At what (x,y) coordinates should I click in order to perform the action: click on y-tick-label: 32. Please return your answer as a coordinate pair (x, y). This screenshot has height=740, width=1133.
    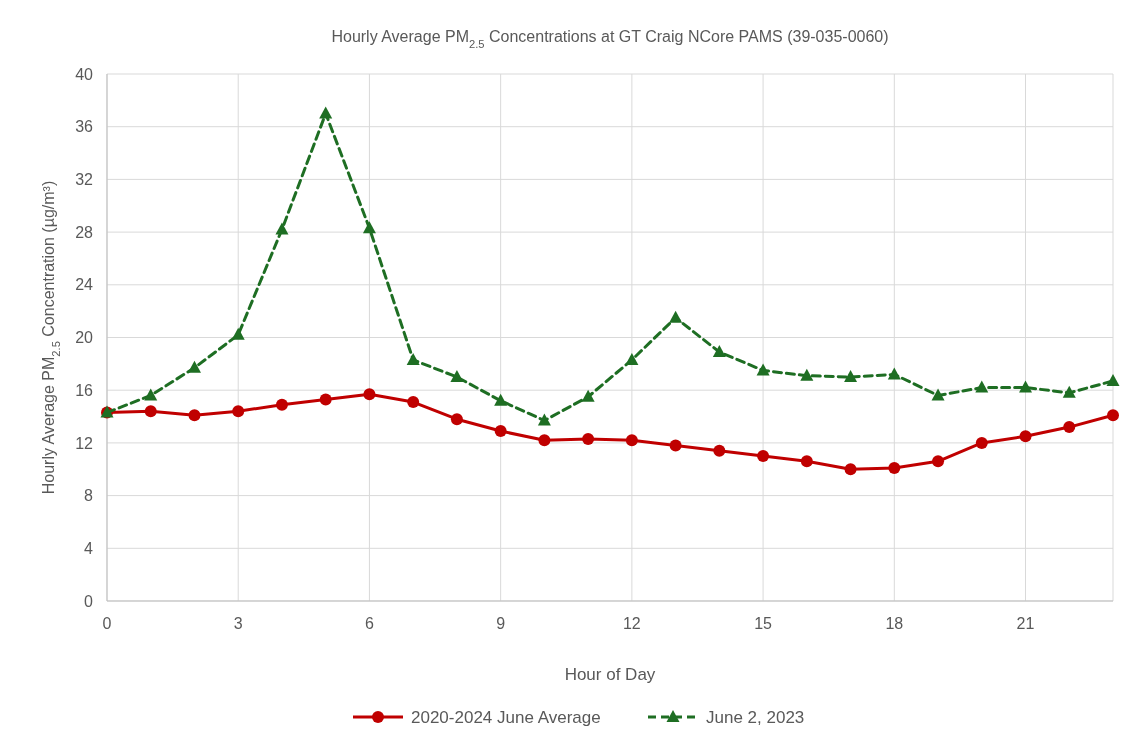
    Looking at the image, I should click on (84, 179).